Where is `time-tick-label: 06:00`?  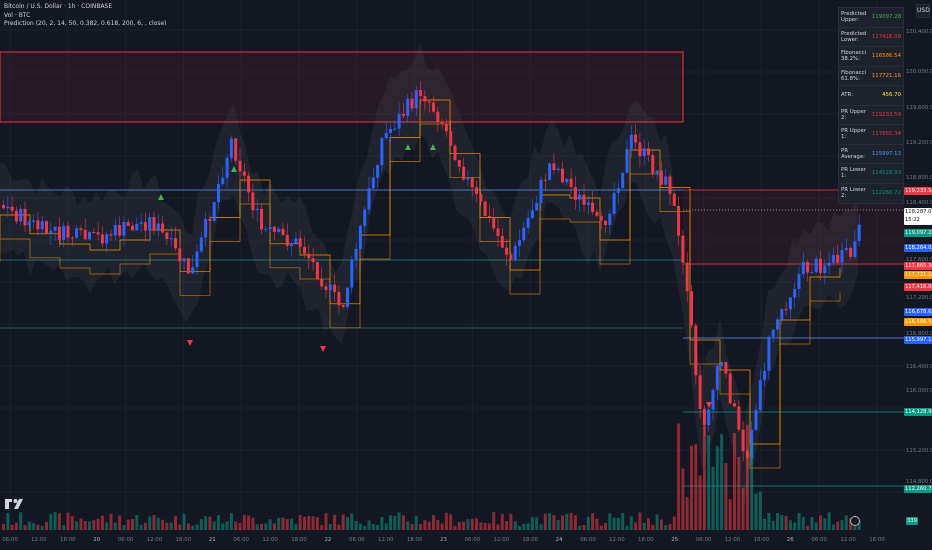 time-tick-label: 06:00 is located at coordinates (473, 540).